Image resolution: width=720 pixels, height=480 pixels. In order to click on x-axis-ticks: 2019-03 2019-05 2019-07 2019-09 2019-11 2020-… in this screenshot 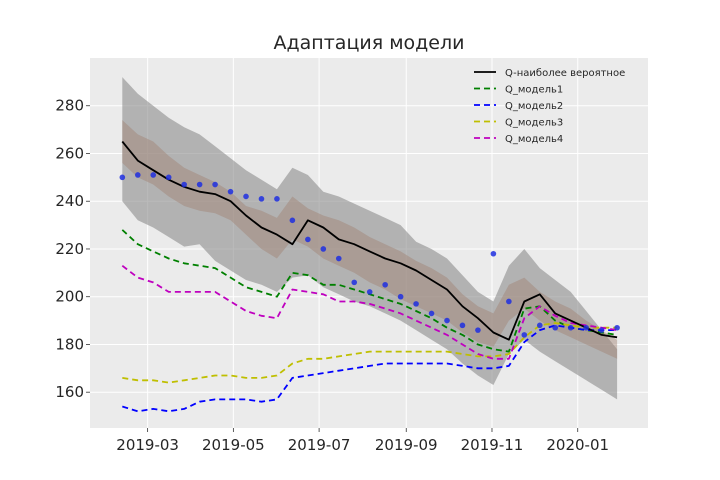, I will do `click(362, 441)`.